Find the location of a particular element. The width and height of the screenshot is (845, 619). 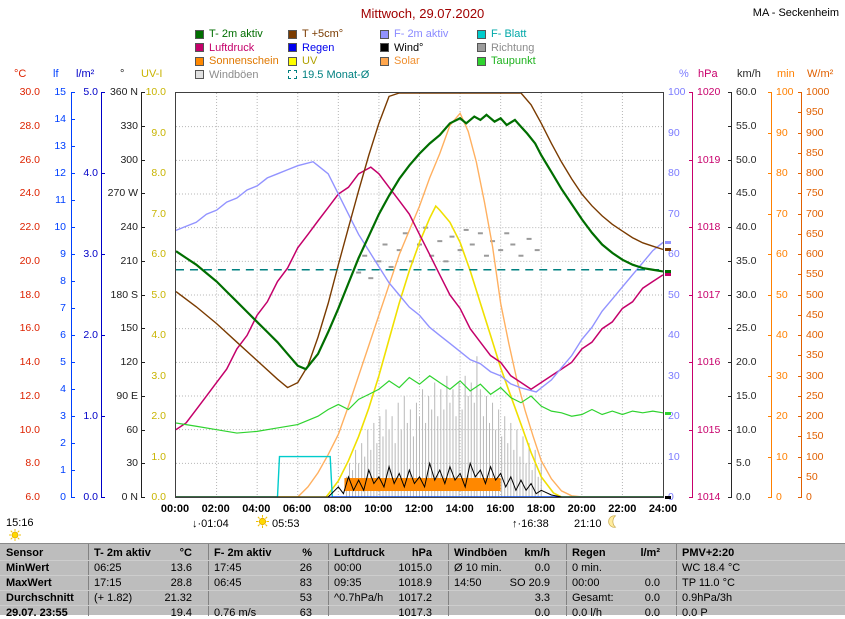

legend-item-taupunkt: Taupunkt is located at coordinates (506, 61).